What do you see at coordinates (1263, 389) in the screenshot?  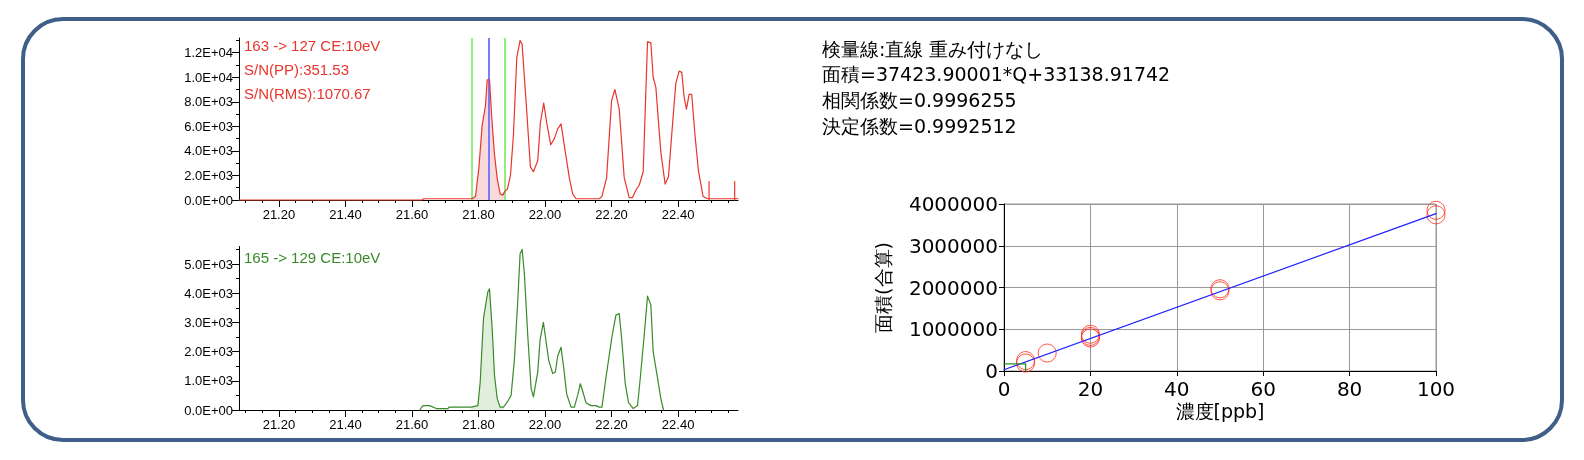 I see `x-tick-label: 60` at bounding box center [1263, 389].